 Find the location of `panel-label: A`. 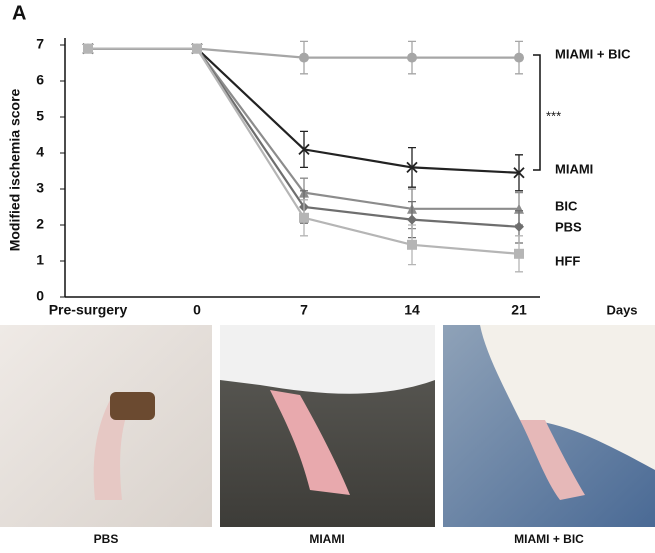

panel-label: A is located at coordinates (19, 13).